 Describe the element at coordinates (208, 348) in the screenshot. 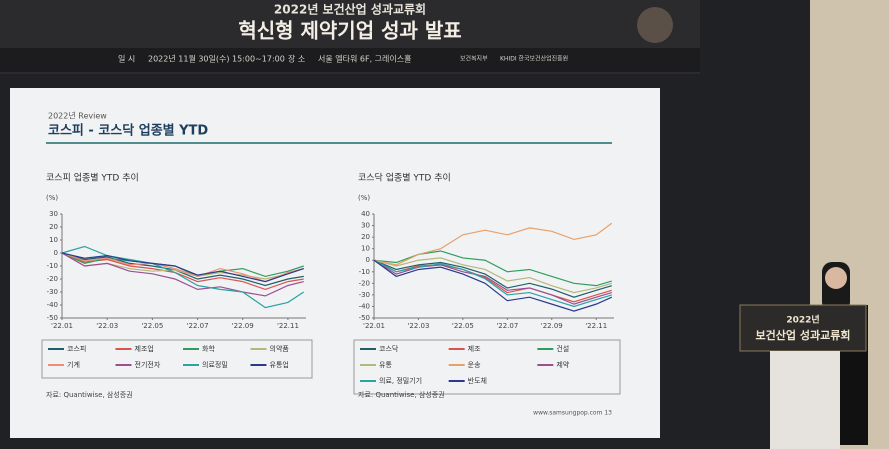

I see `legend-label: 화학` at that location.